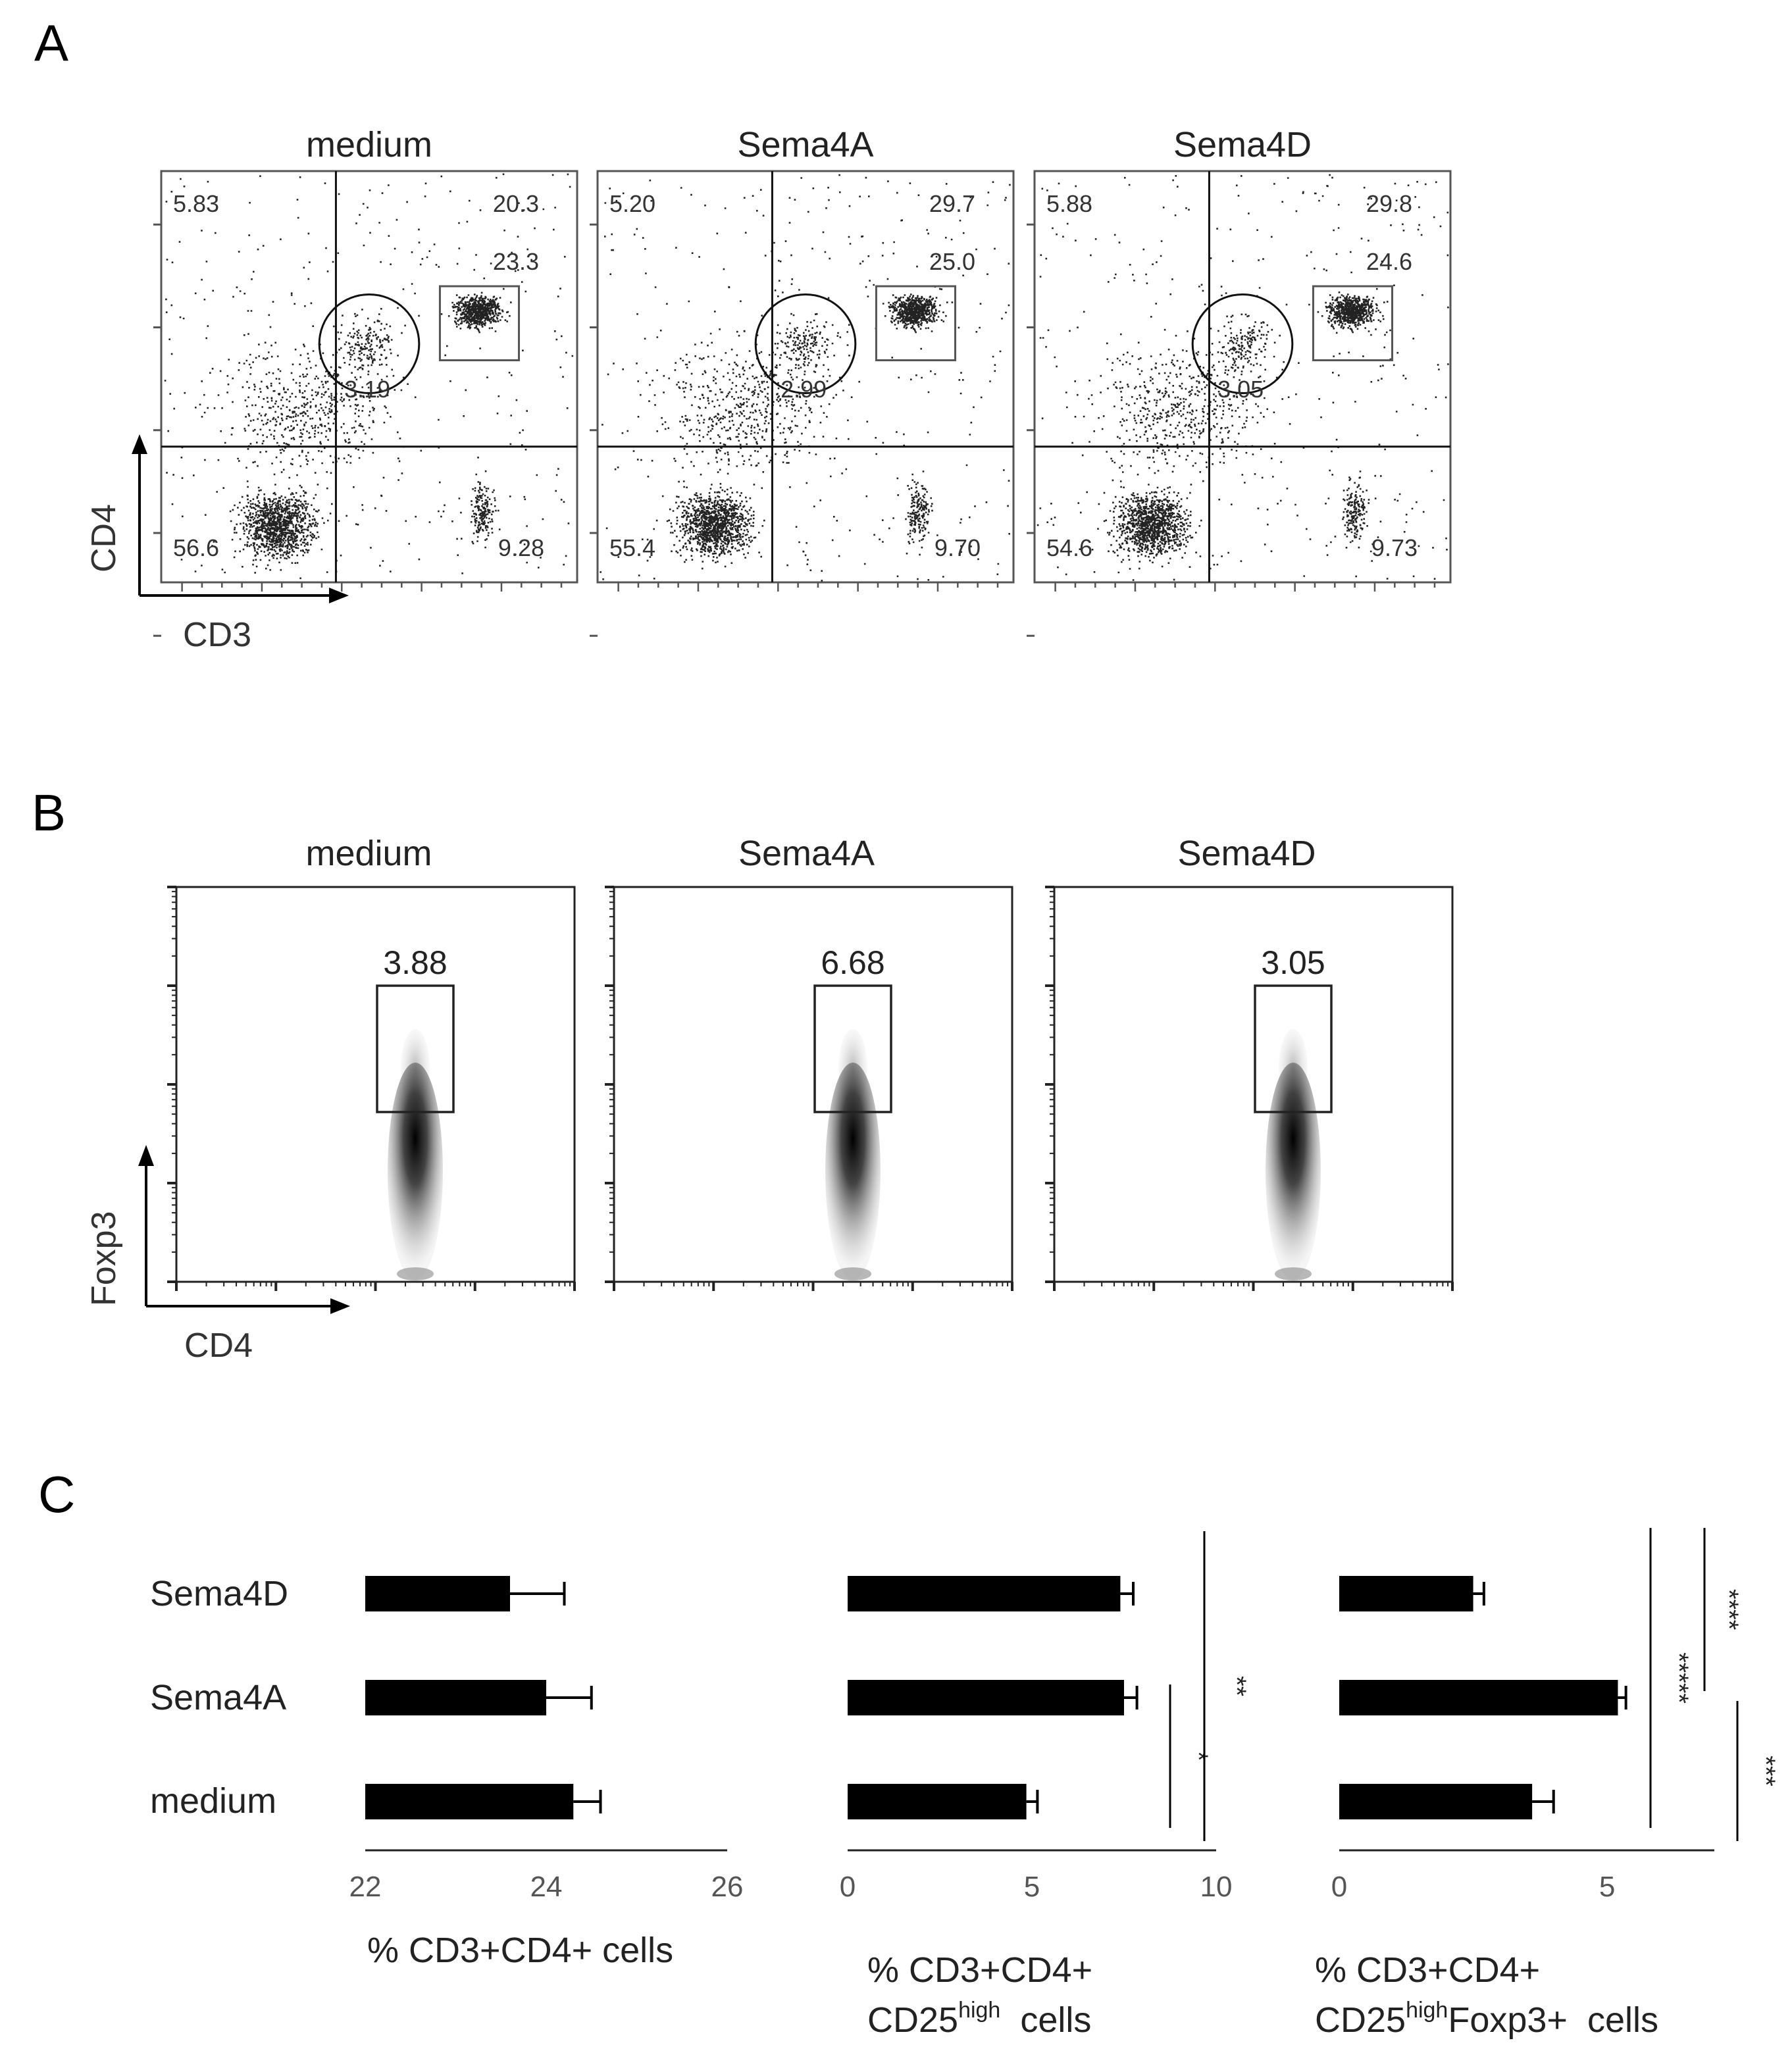  Describe the element at coordinates (727, 1887) in the screenshot. I see `x-tick-label: 26` at that location.